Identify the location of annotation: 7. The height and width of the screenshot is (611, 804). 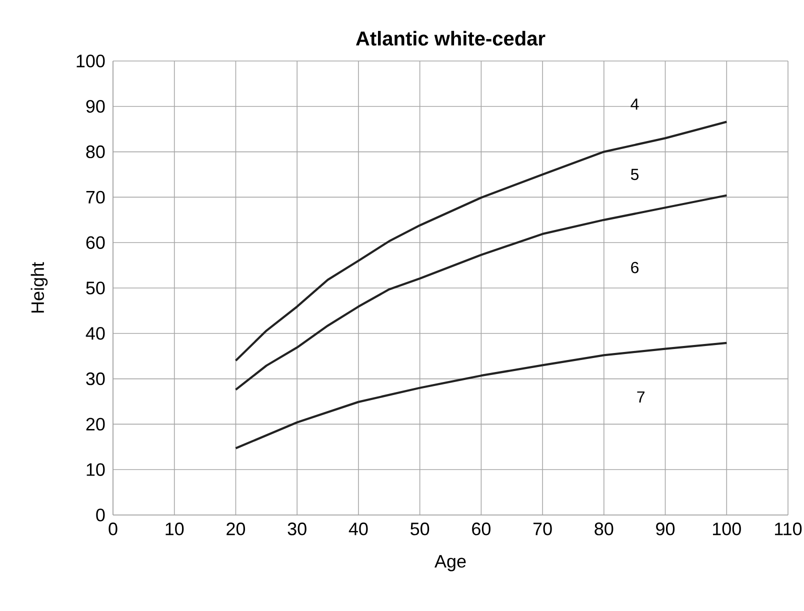
(640, 396).